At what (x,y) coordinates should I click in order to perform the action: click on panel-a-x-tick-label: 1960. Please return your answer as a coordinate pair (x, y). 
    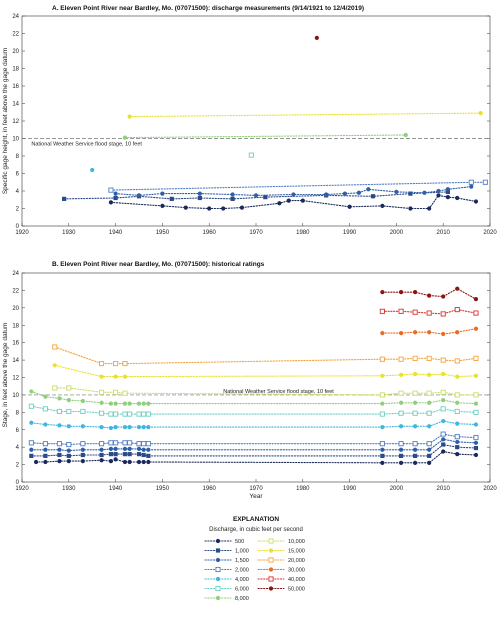
    Looking at the image, I should click on (210, 233).